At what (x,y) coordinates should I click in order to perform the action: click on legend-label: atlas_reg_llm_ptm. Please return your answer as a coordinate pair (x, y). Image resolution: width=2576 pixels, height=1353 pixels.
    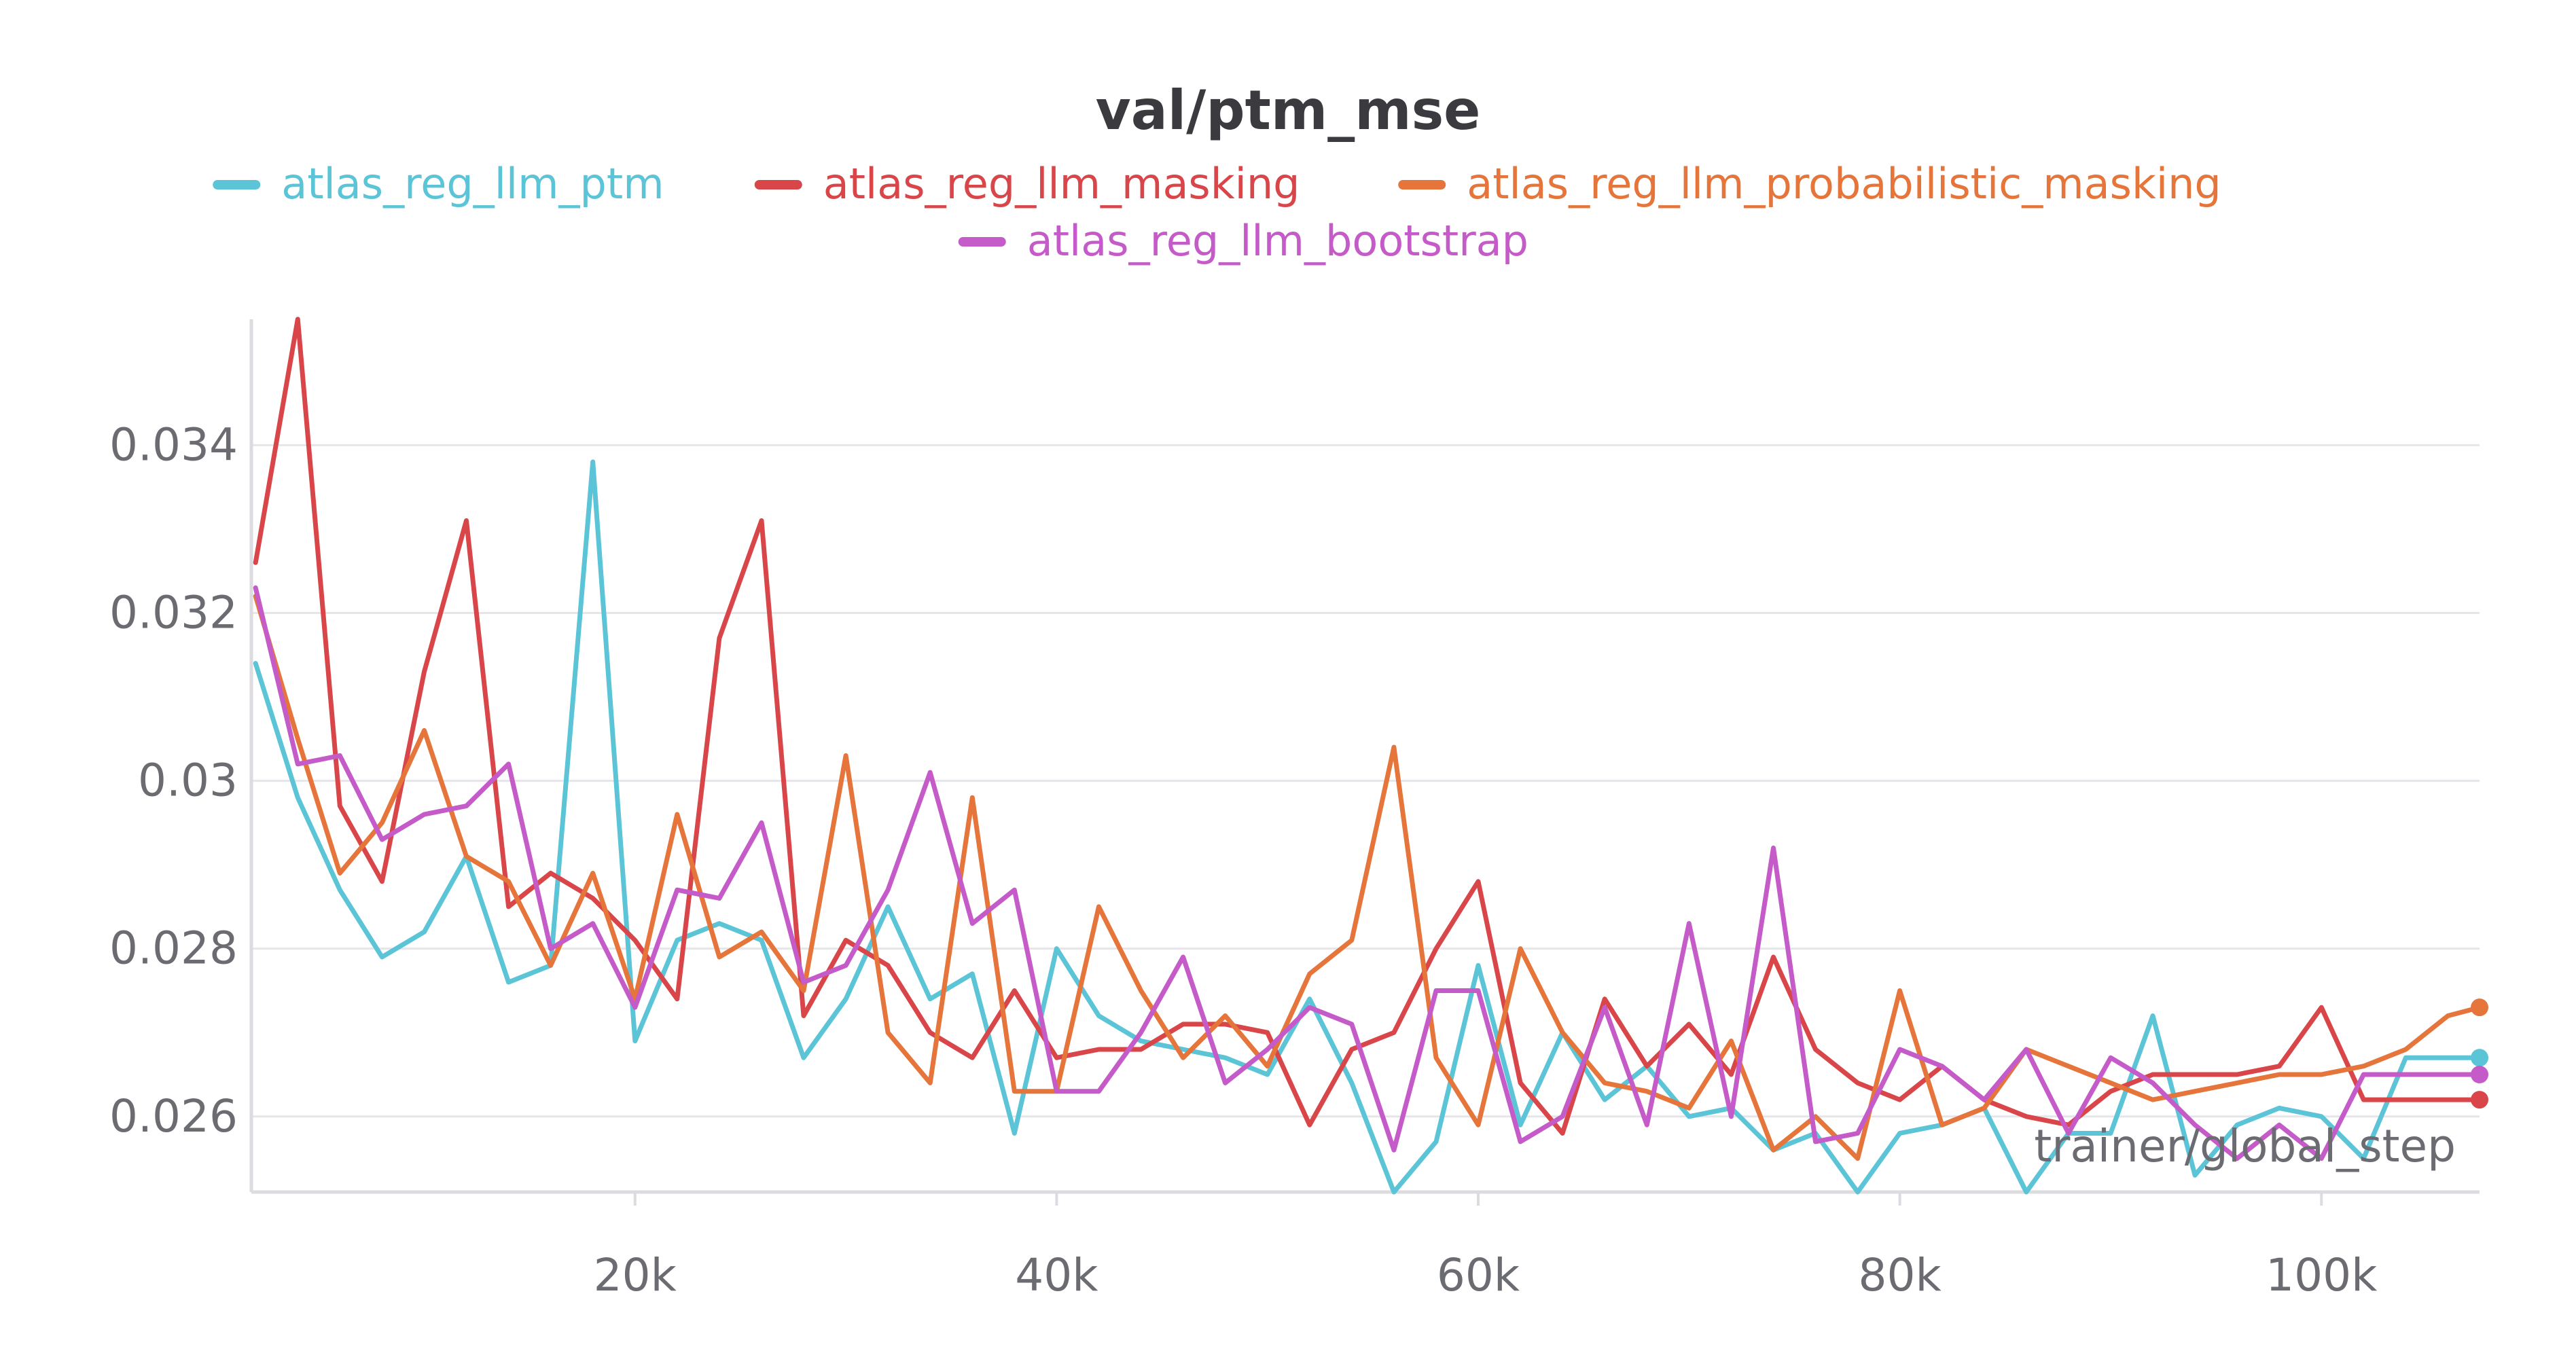
    Looking at the image, I should click on (473, 184).